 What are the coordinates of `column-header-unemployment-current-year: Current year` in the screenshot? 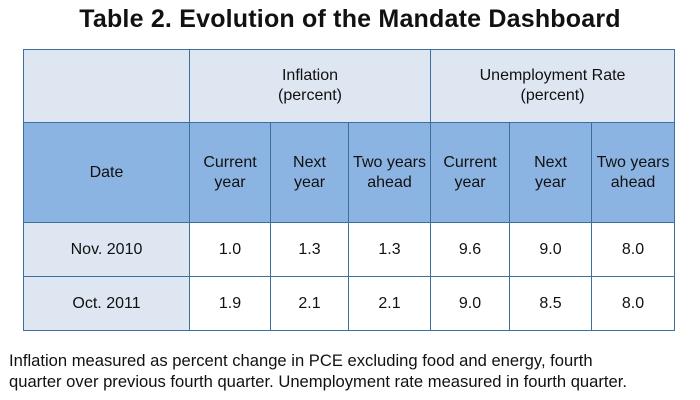 It's located at (470, 172).